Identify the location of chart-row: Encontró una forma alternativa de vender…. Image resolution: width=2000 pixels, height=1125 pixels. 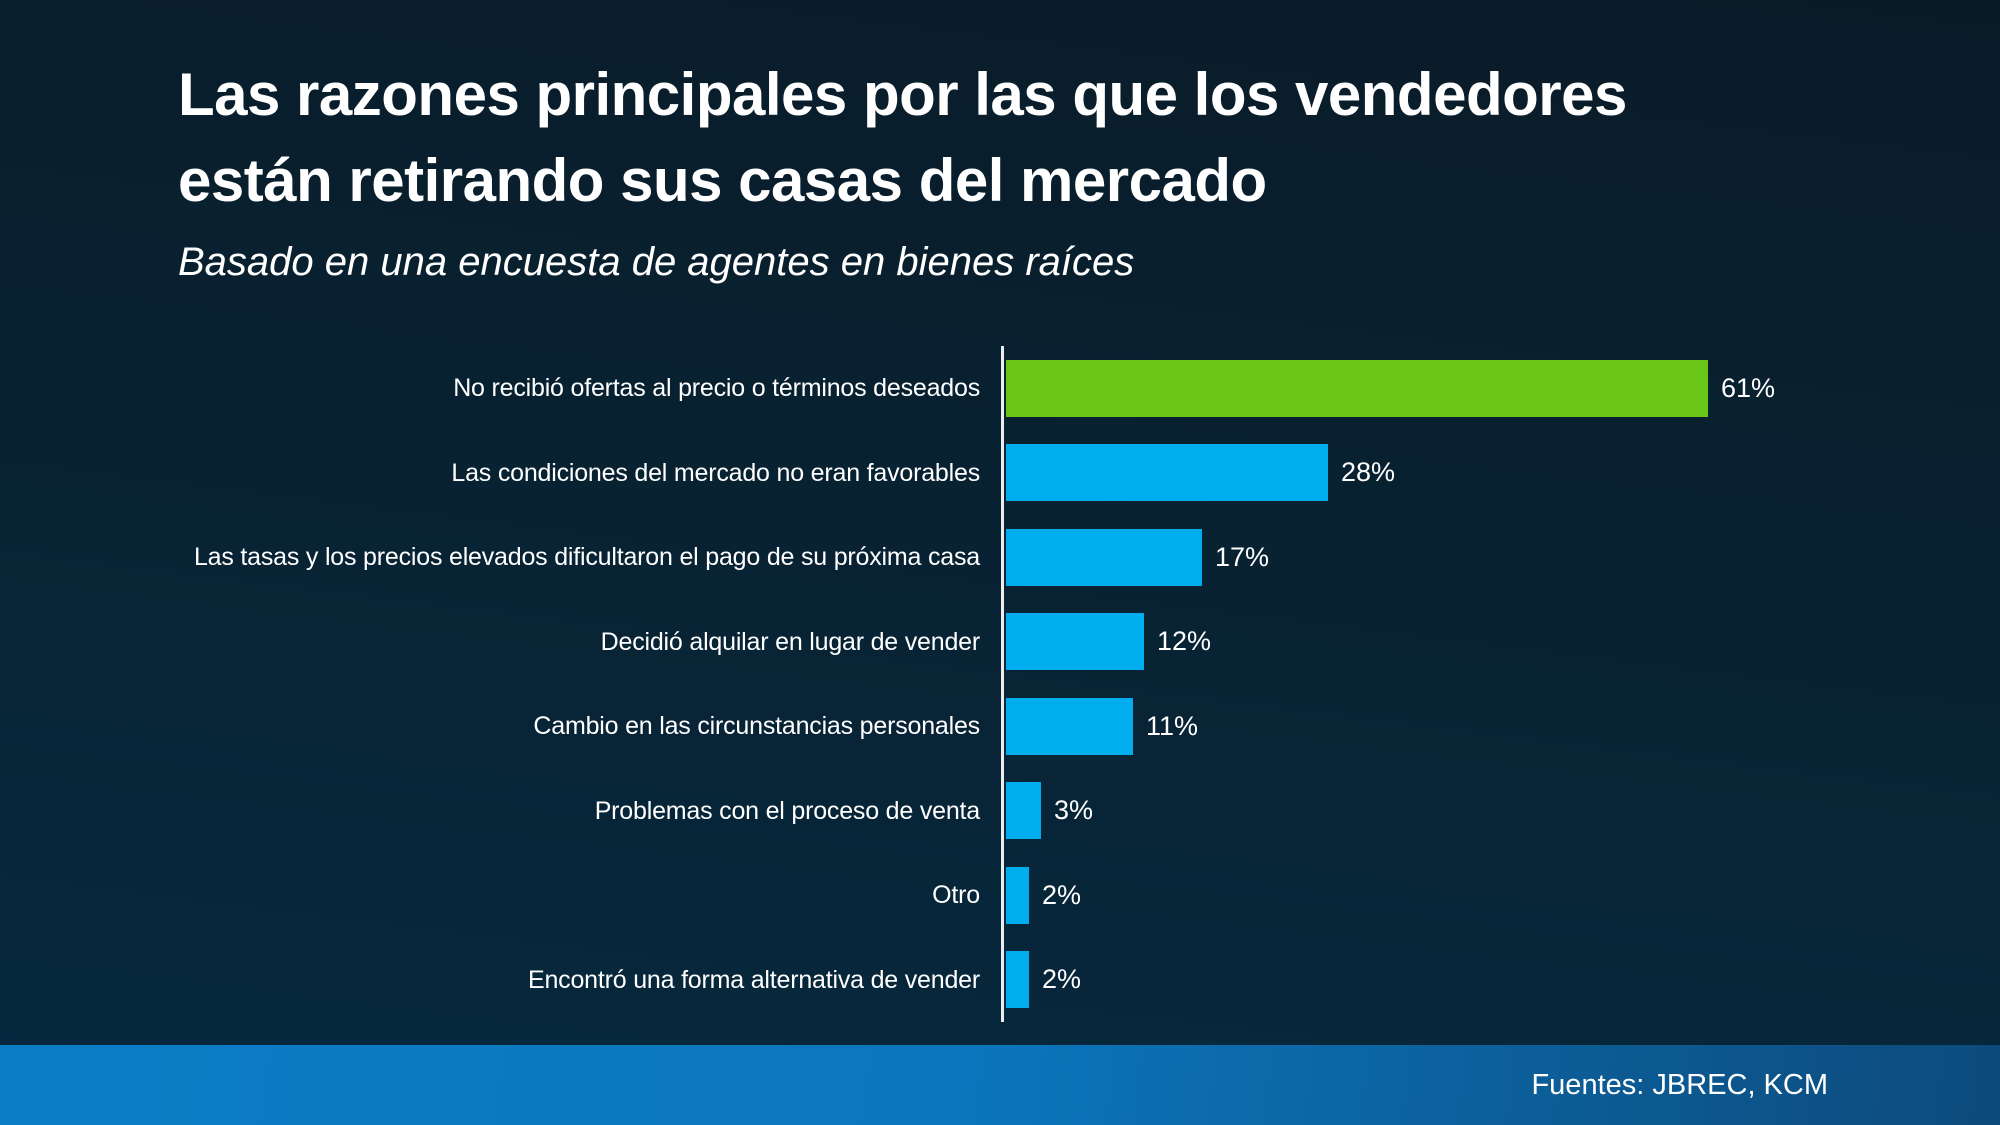
(1000, 980).